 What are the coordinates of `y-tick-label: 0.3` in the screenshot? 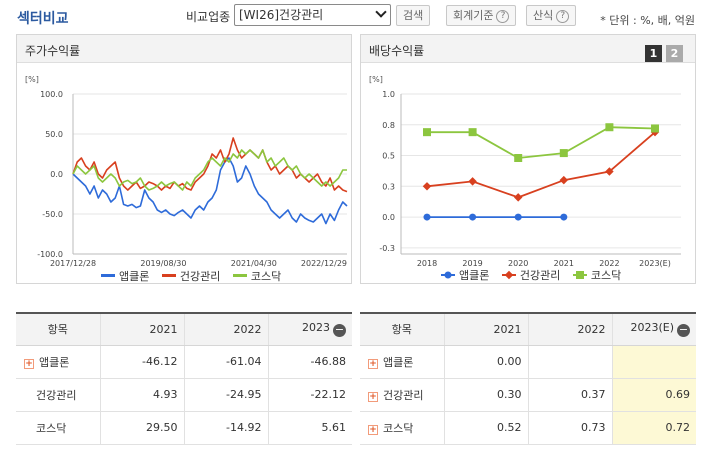 It's located at (388, 186).